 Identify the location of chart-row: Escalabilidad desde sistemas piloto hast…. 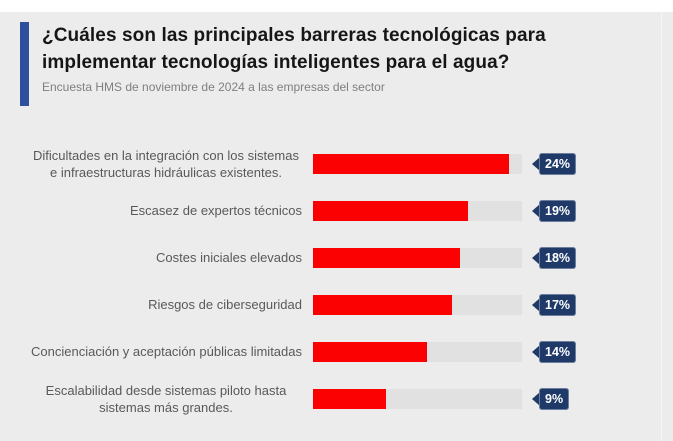
(336, 398).